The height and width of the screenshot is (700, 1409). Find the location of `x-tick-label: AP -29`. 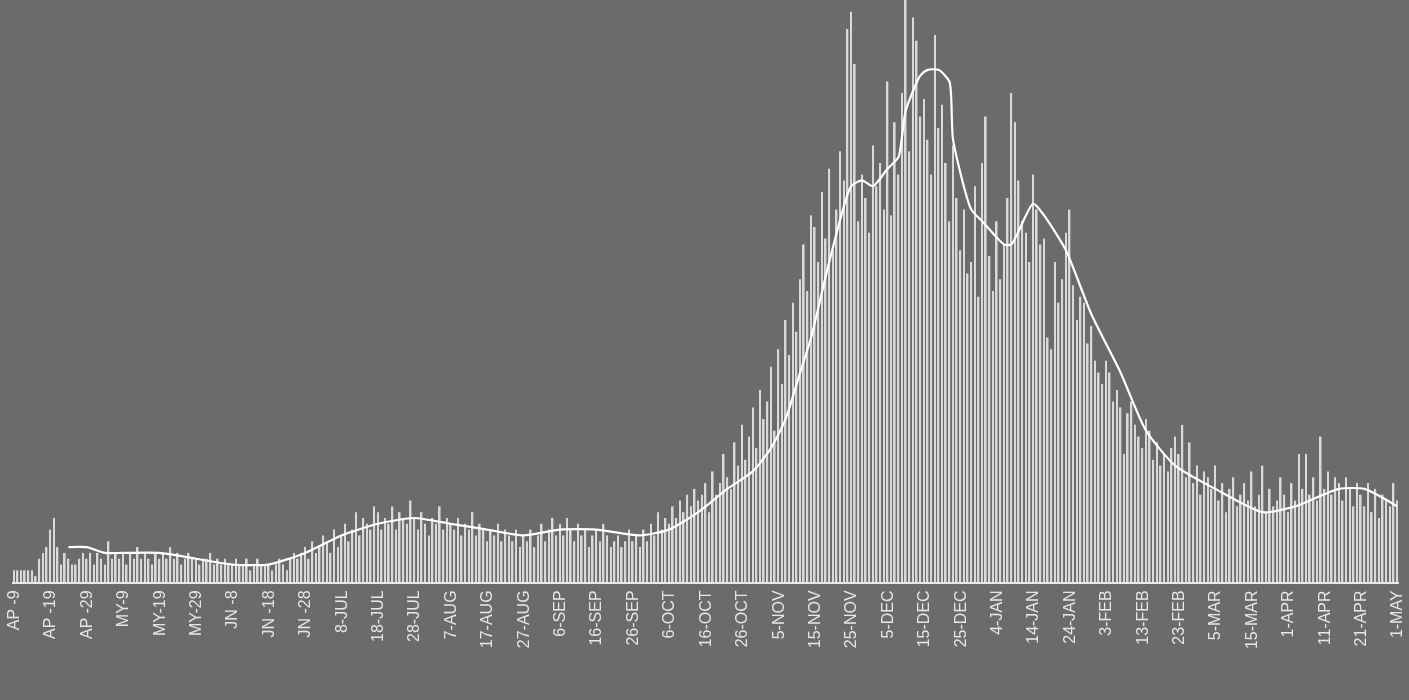

x-tick-label: AP -29 is located at coordinates (86, 615).